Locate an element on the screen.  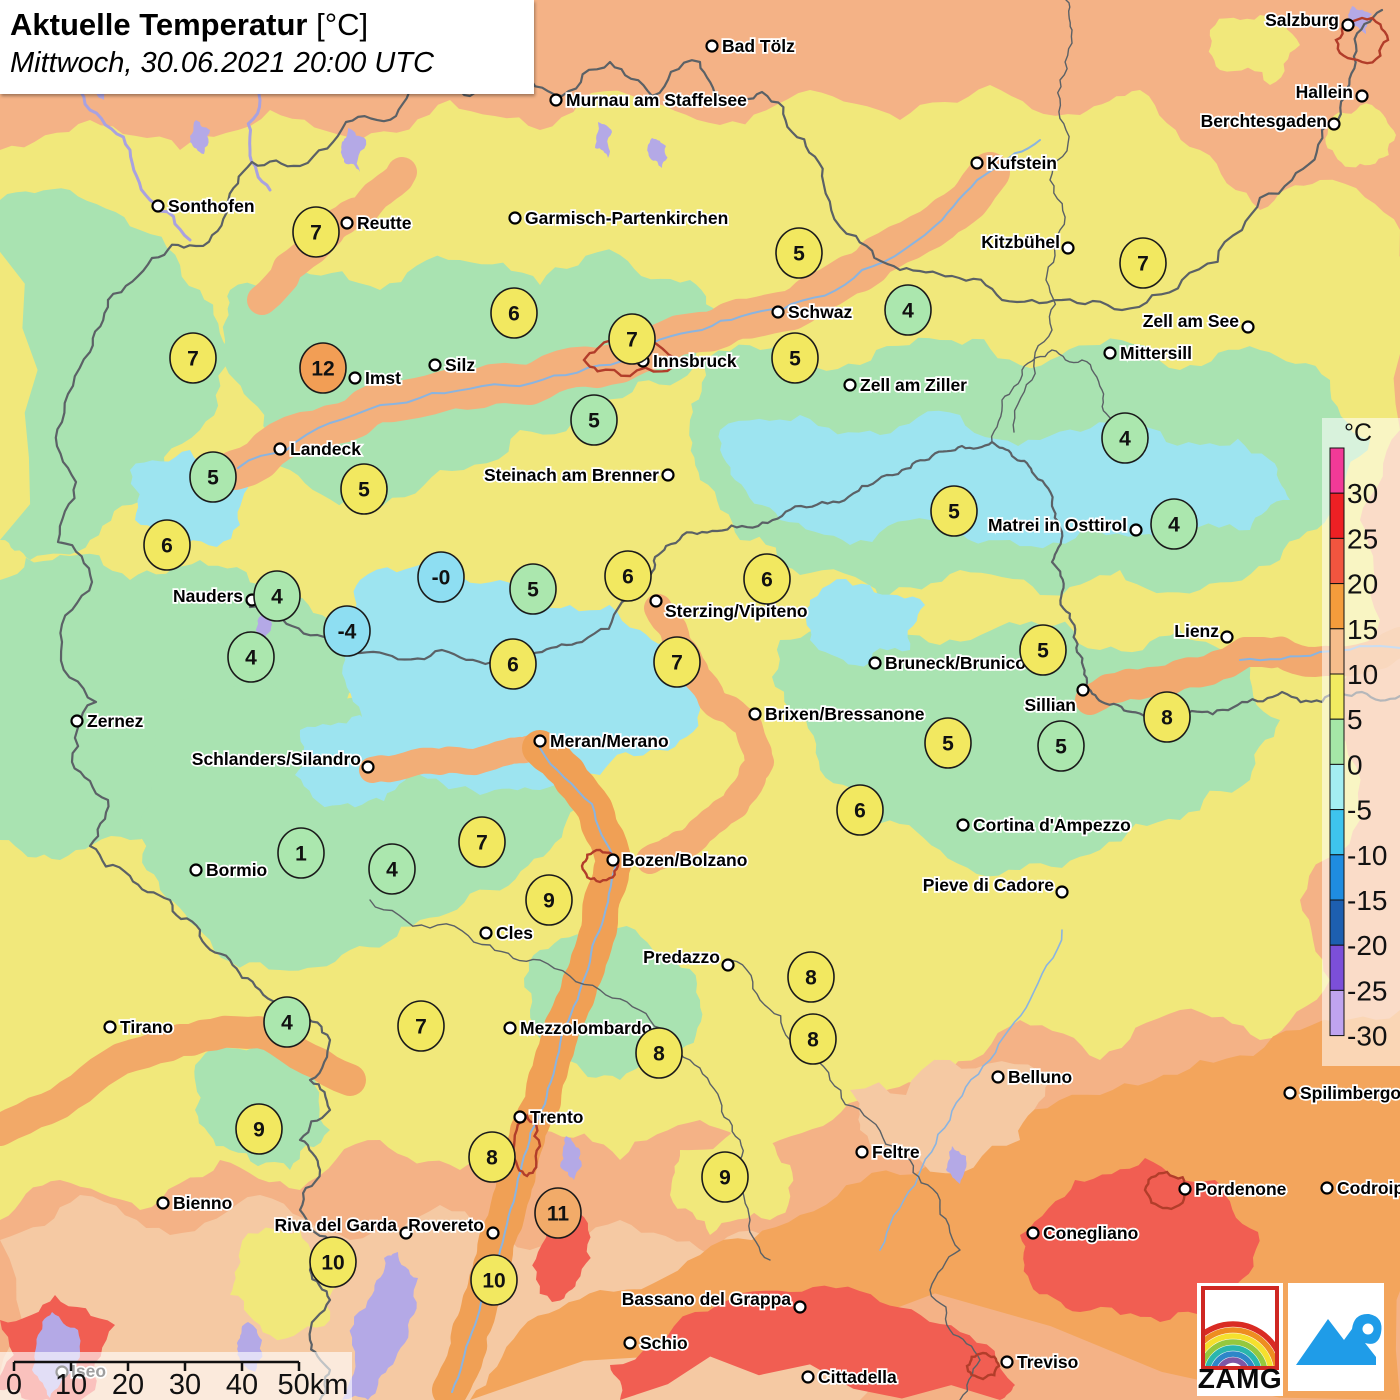
city-label: Treviso is located at coordinates (1047, 1362).